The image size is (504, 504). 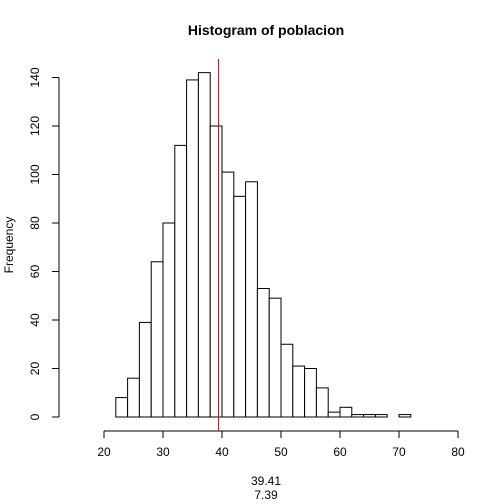 What do you see at coordinates (222, 452) in the screenshot?
I see `x-tick-label-2: 40` at bounding box center [222, 452].